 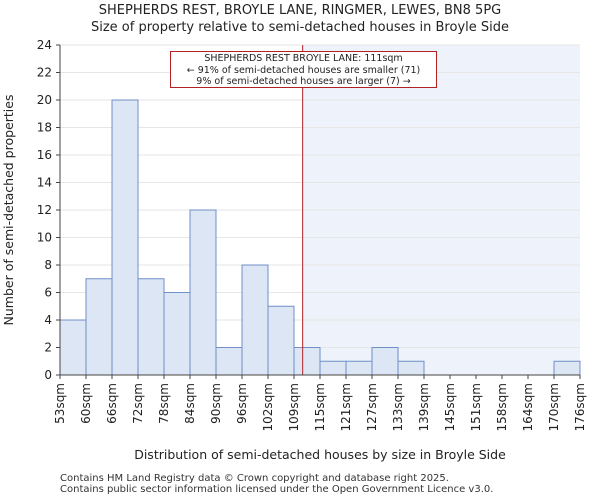 I want to click on annotation-line1: SHEPHERDS REST BROYLE LANE: 111sqm, so click(x=303, y=58).